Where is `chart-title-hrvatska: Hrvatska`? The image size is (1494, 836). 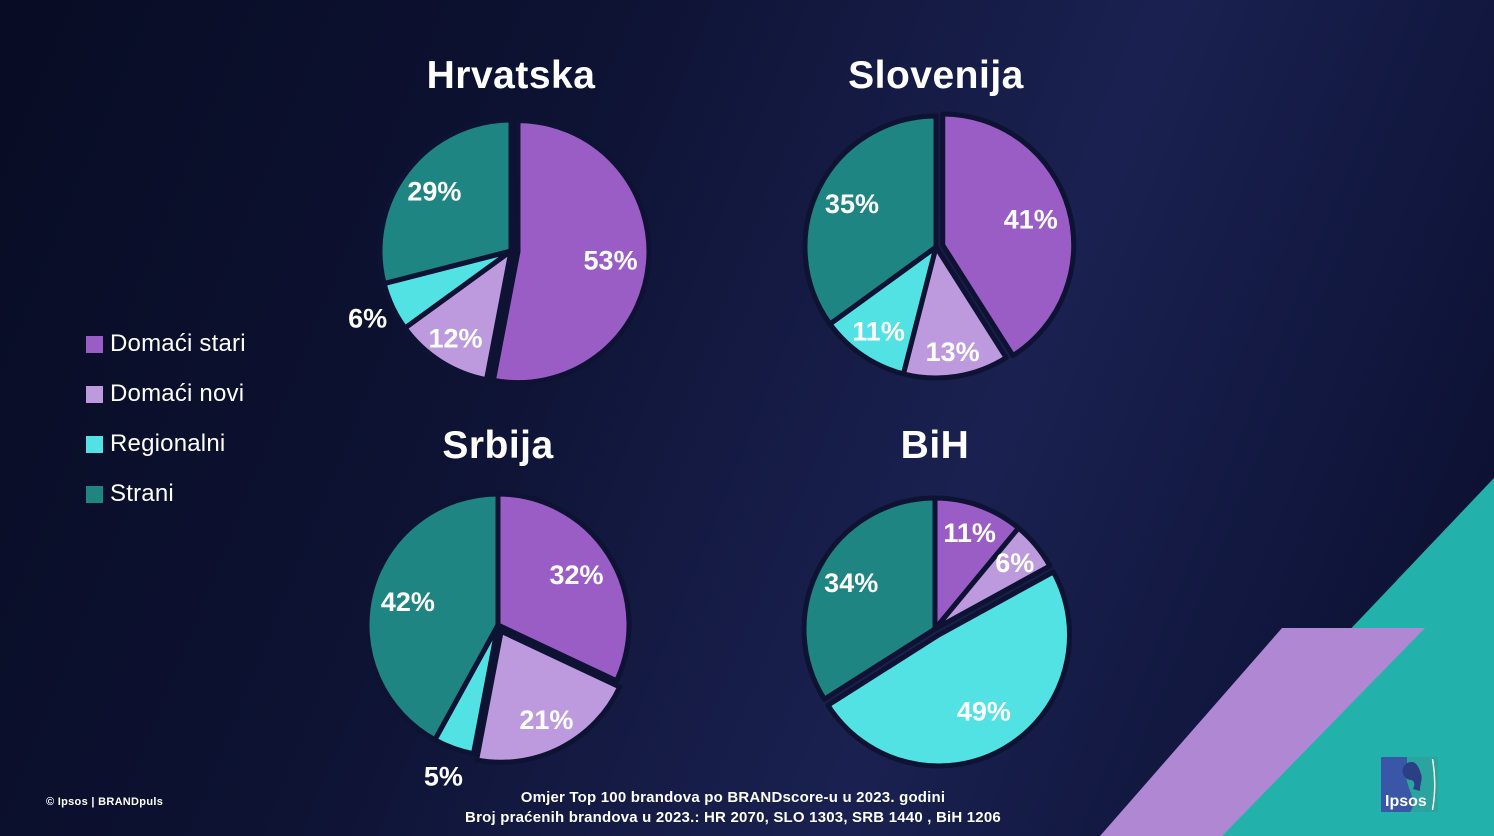
chart-title-hrvatska: Hrvatska is located at coordinates (511, 75).